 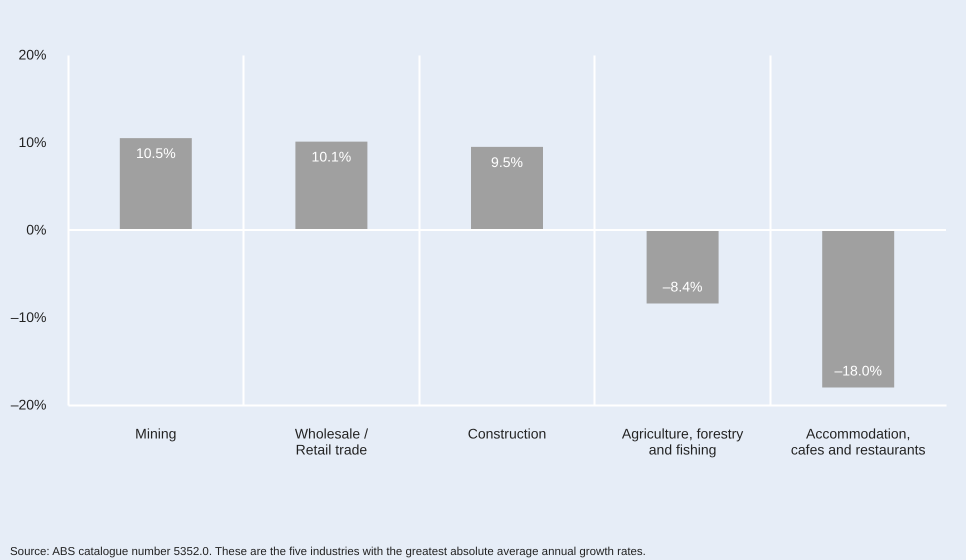 I want to click on x-tick-label: Mining, so click(x=155, y=434).